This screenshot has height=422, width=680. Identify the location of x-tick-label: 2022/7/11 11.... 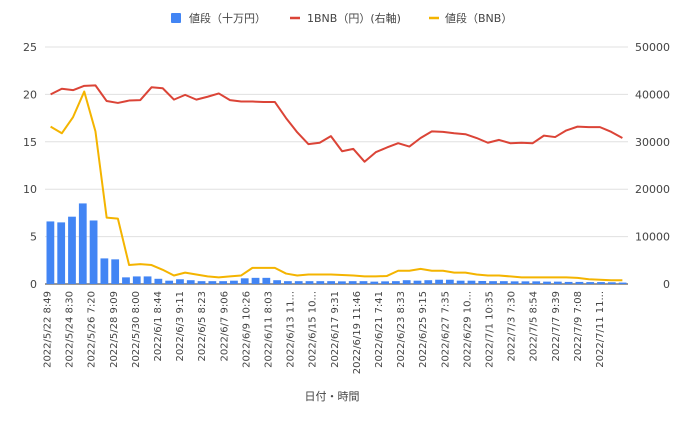
(600, 329).